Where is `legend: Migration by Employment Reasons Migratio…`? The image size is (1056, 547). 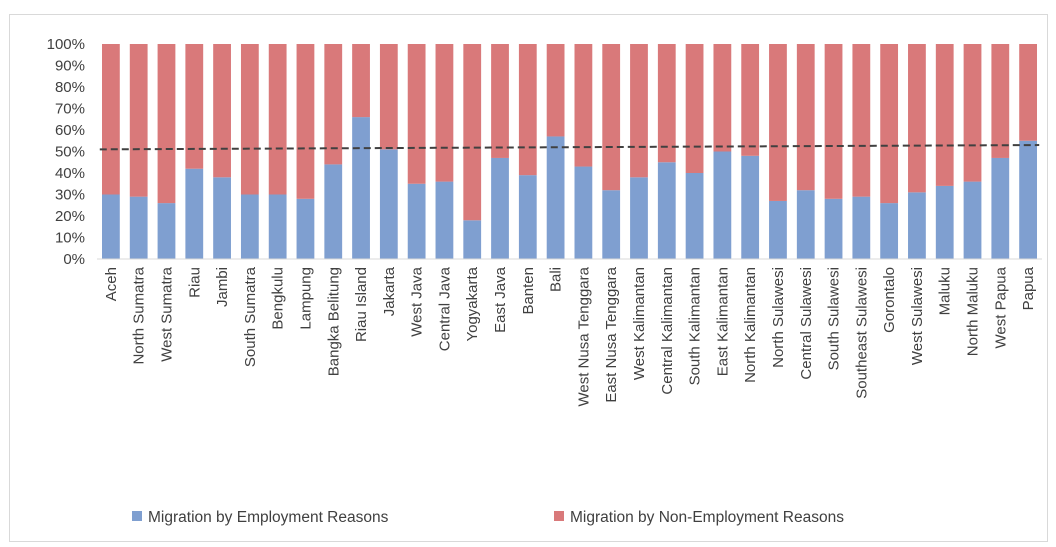 legend: Migration by Employment Reasons Migratio… is located at coordinates (488, 517).